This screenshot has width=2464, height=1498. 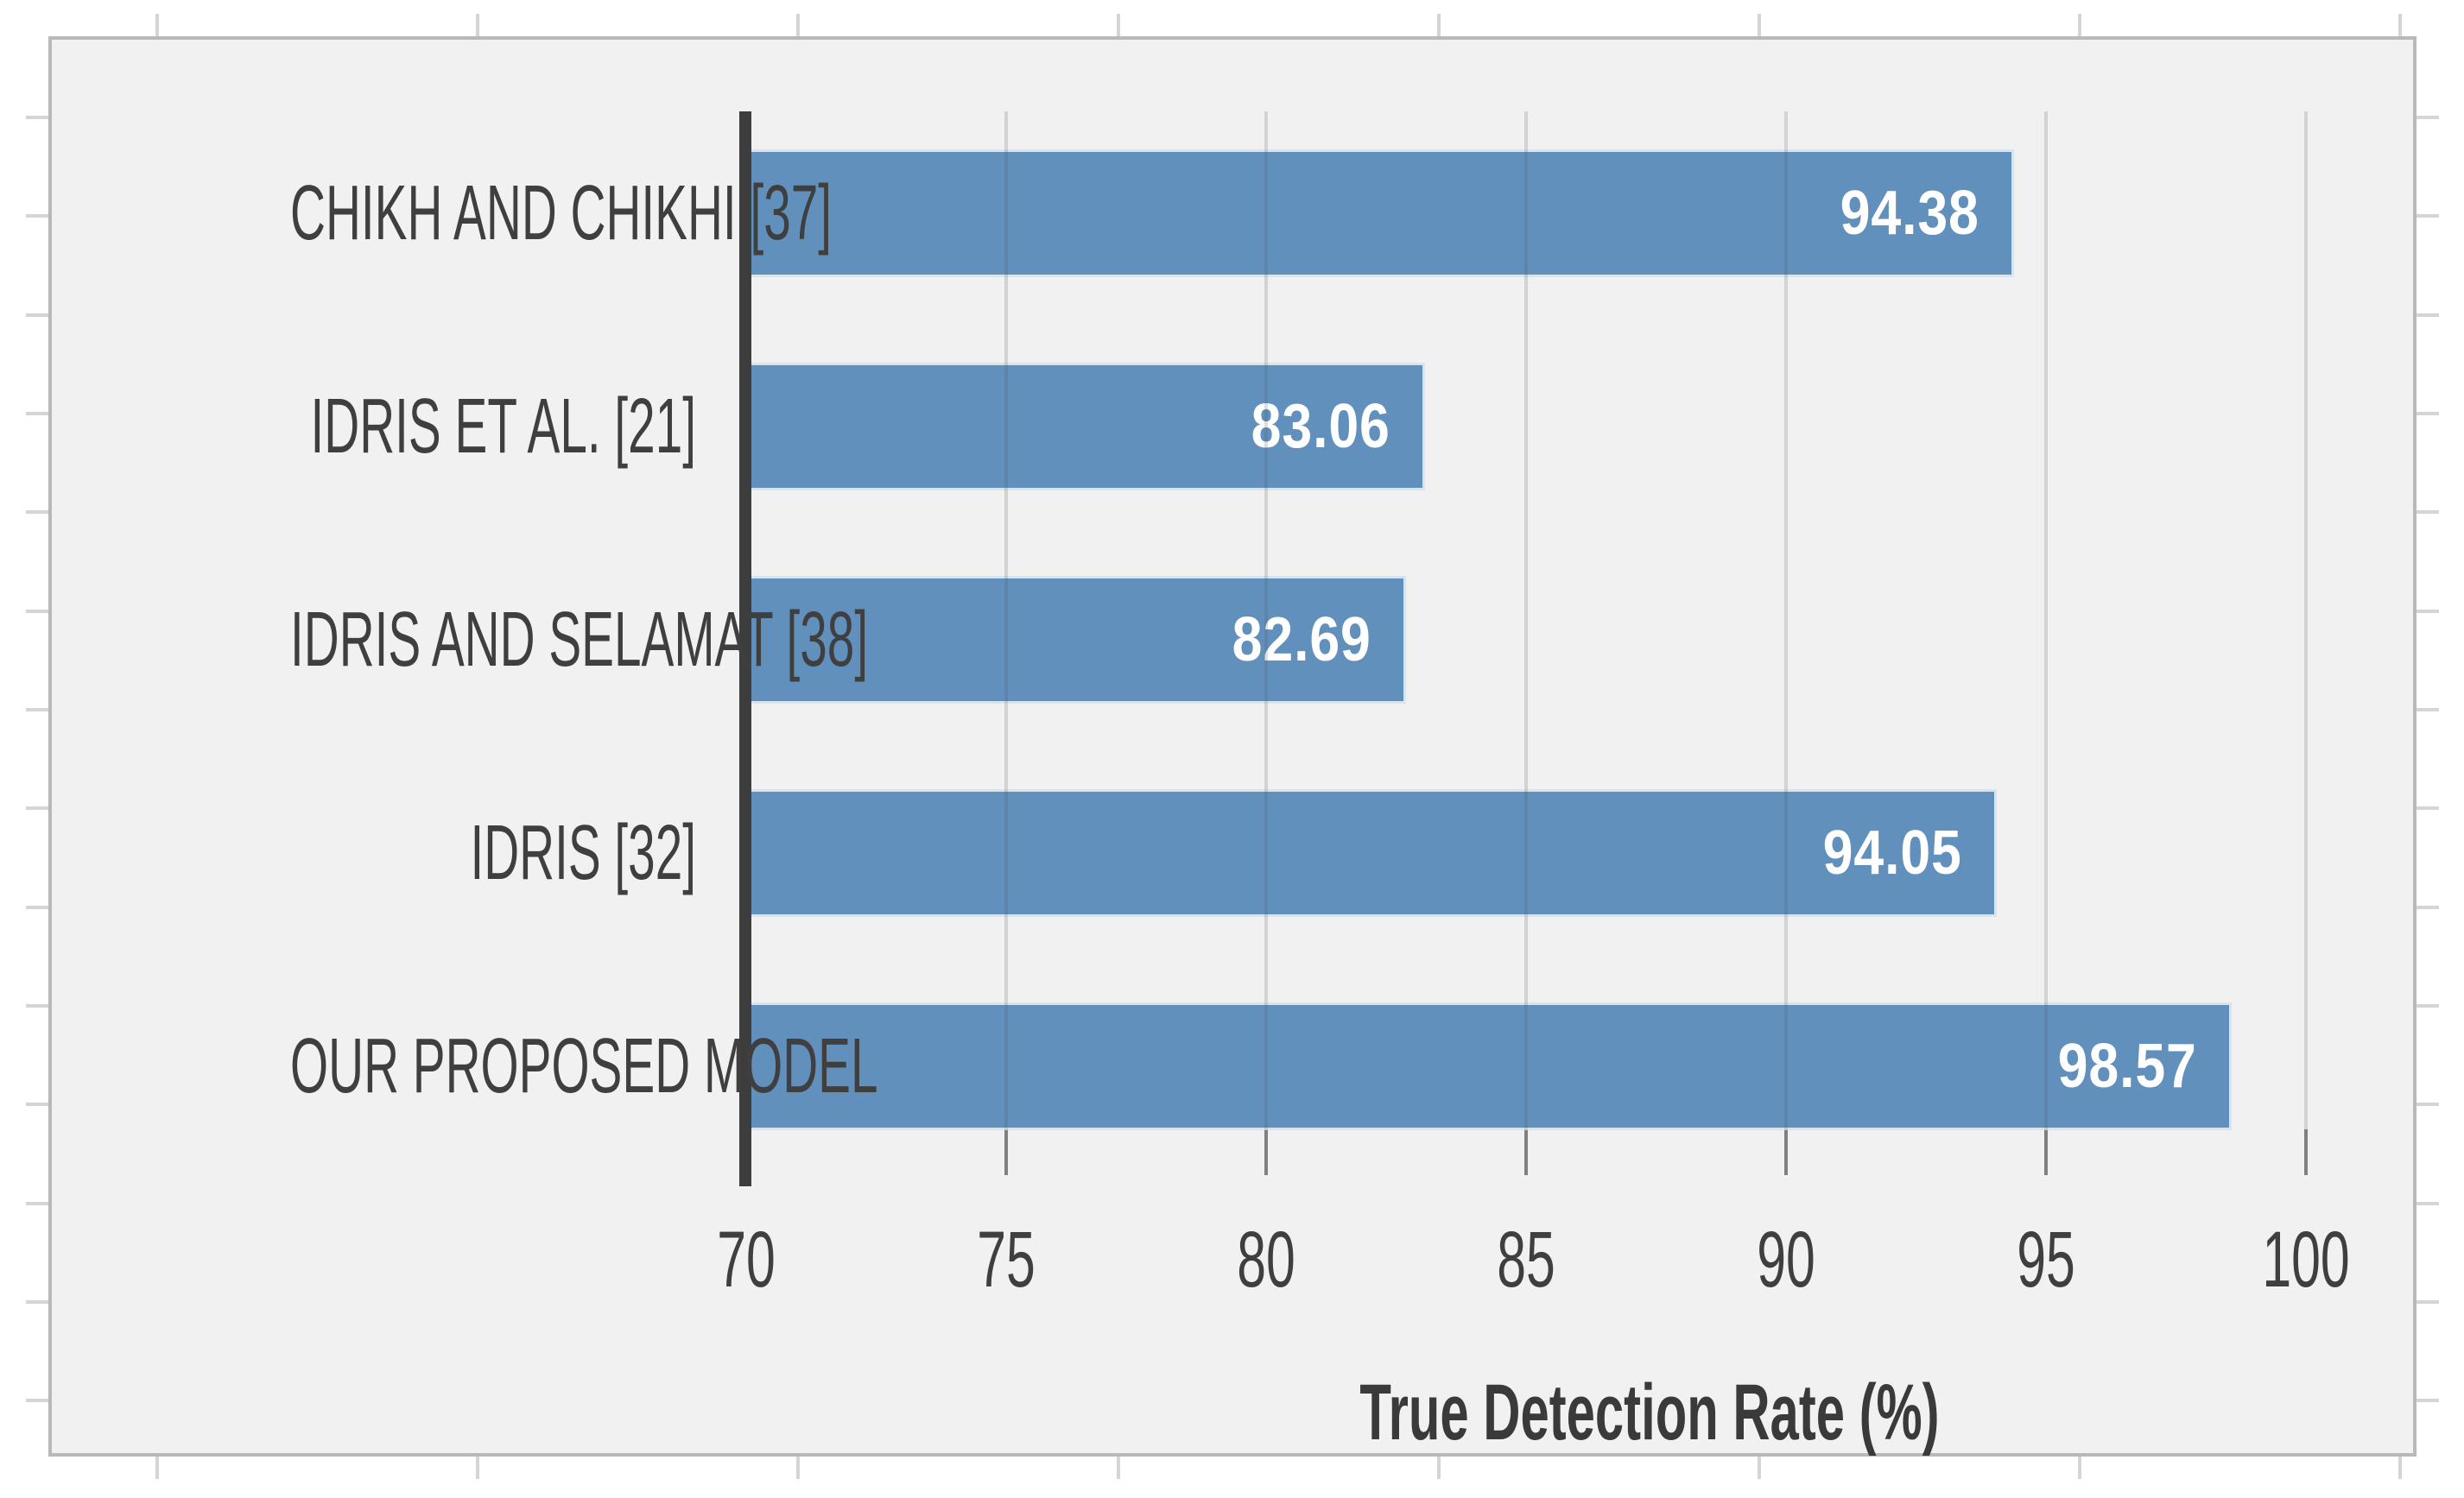 I want to click on bar-value-label: 94.05, so click(x=1892, y=853).